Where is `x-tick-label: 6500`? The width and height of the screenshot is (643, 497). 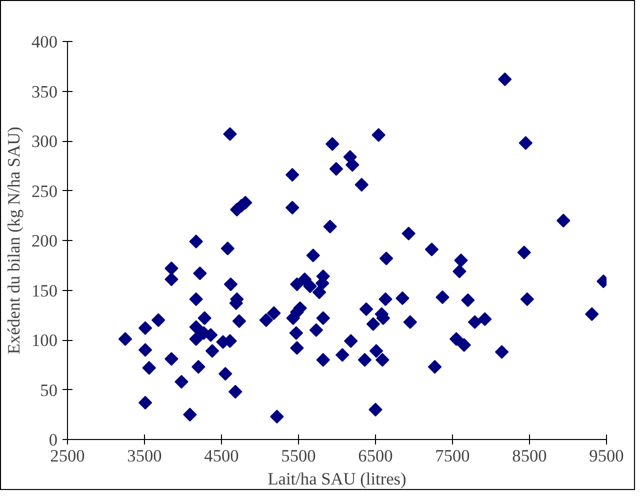
x-tick-label: 6500 is located at coordinates (375, 456).